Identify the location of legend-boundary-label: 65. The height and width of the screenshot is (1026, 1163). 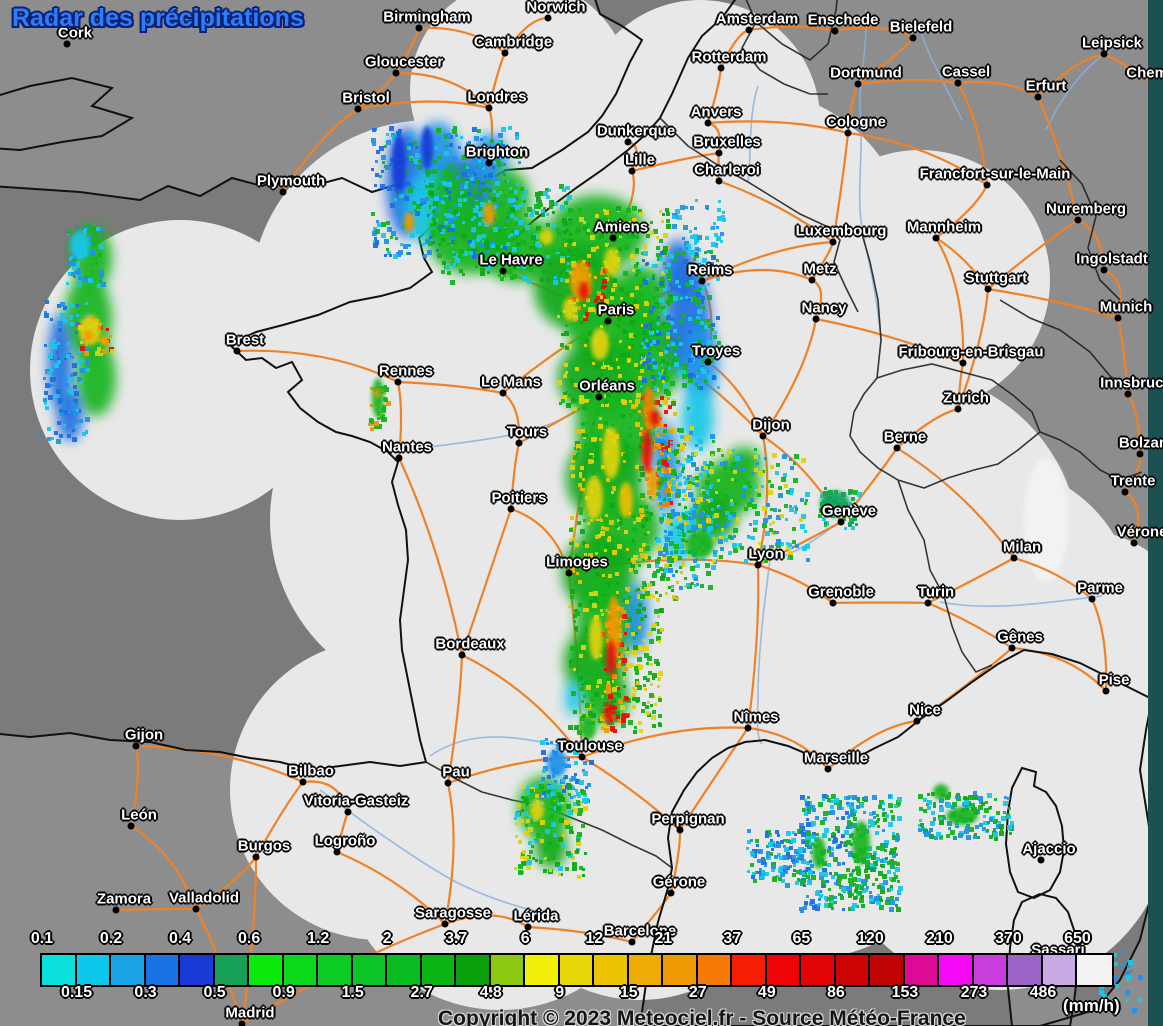
(801, 938).